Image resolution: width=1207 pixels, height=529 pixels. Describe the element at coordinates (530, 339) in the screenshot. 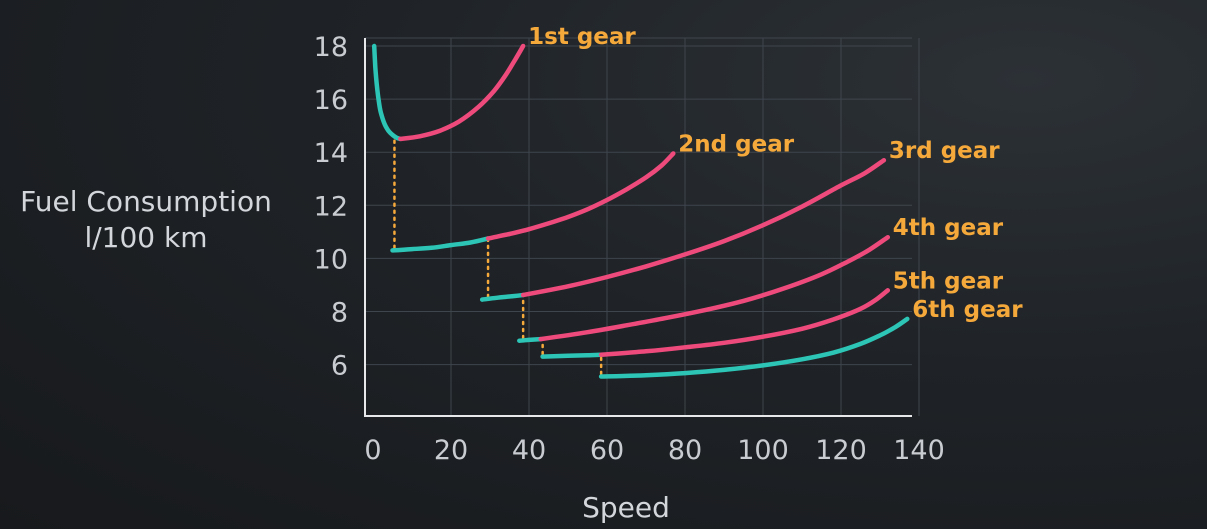

I see `4th-gear-optimal-curve` at that location.